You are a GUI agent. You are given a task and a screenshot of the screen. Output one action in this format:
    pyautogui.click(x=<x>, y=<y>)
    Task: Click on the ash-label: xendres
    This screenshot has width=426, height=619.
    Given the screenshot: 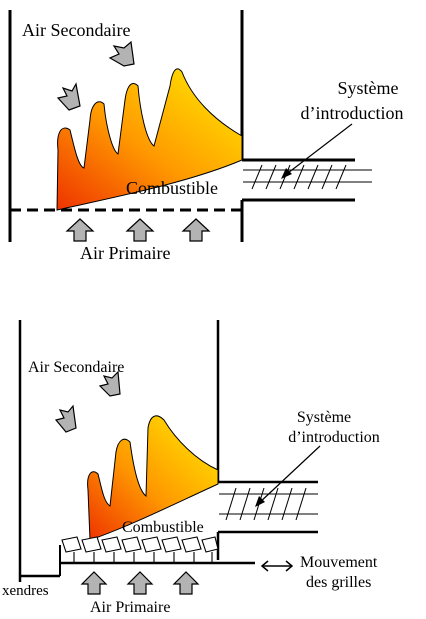 What is the action you would take?
    pyautogui.click(x=25, y=591)
    